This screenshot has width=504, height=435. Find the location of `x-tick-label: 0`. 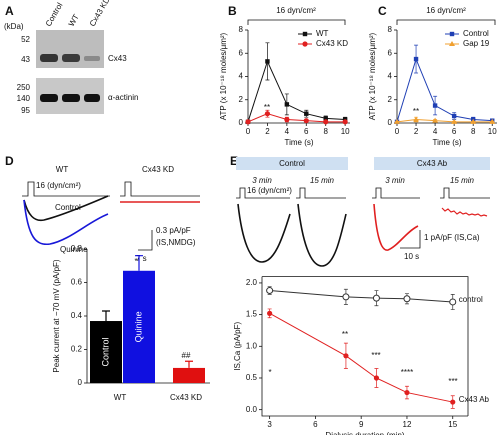

x-tick-label: 0 is located at coordinates (248, 131).